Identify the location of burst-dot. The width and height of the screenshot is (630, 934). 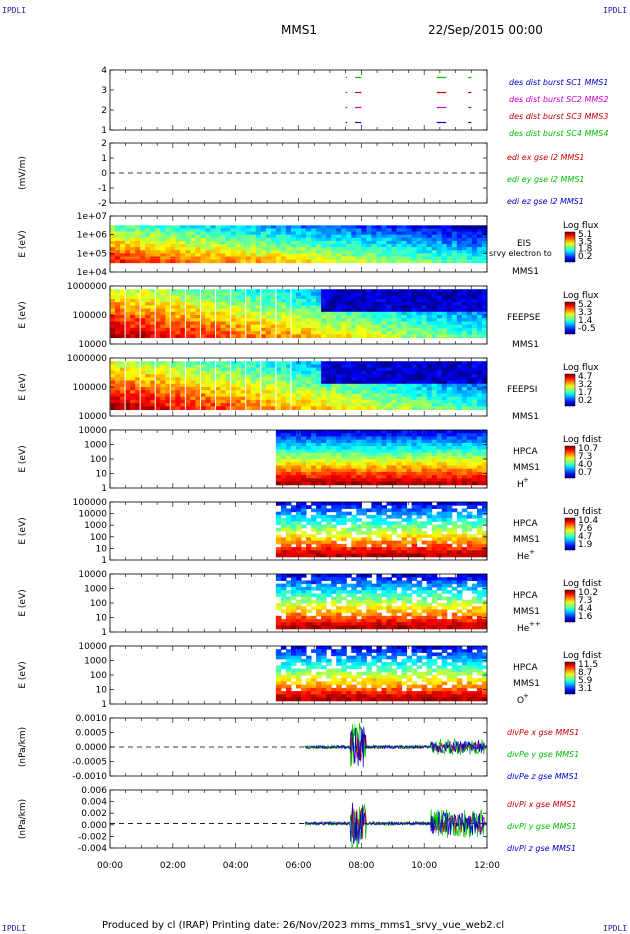
(346, 92).